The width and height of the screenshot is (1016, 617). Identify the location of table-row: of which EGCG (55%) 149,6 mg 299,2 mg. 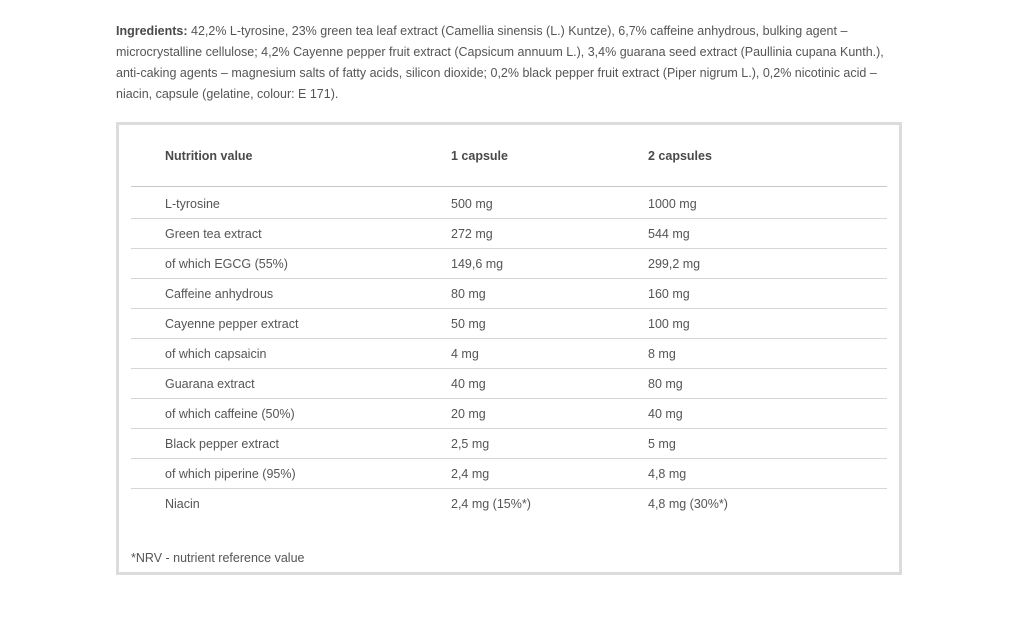
(509, 263).